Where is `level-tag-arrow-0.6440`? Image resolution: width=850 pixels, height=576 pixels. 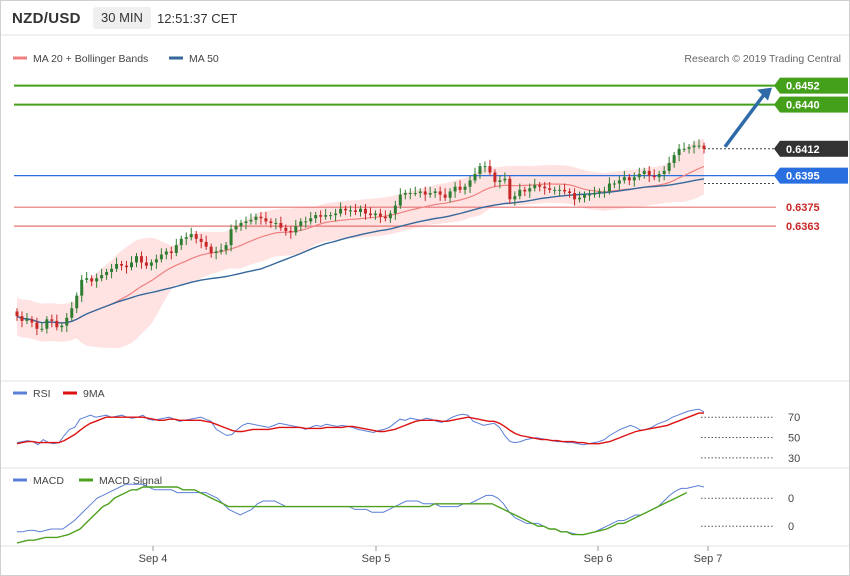 level-tag-arrow-0.6440 is located at coordinates (777, 104).